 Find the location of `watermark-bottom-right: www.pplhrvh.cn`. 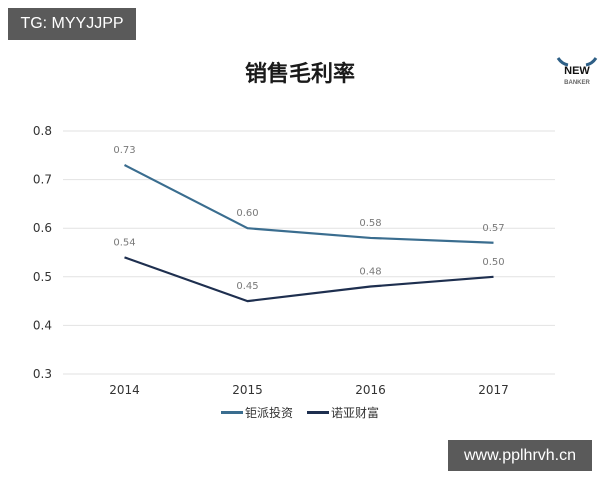

watermark-bottom-right: www.pplhrvh.cn is located at coordinates (520, 455).